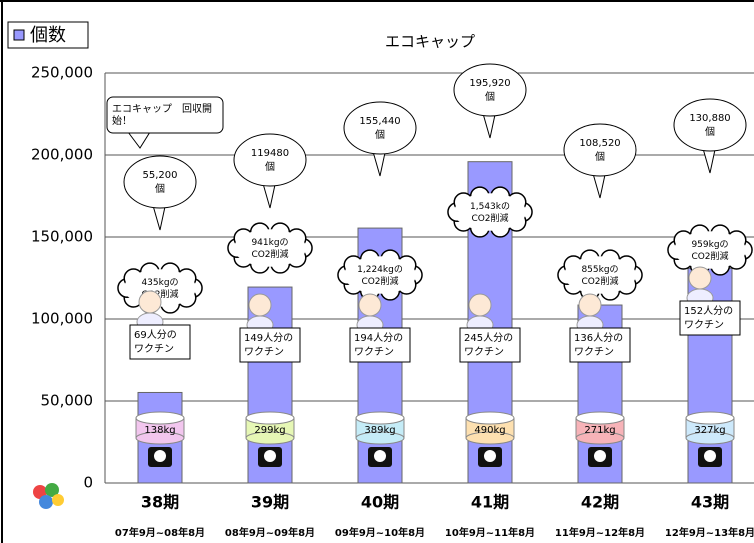 Image resolution: width=754 pixels, height=543 pixels. What do you see at coordinates (62, 319) in the screenshot?
I see `y-tick-label: 100,000` at bounding box center [62, 319].